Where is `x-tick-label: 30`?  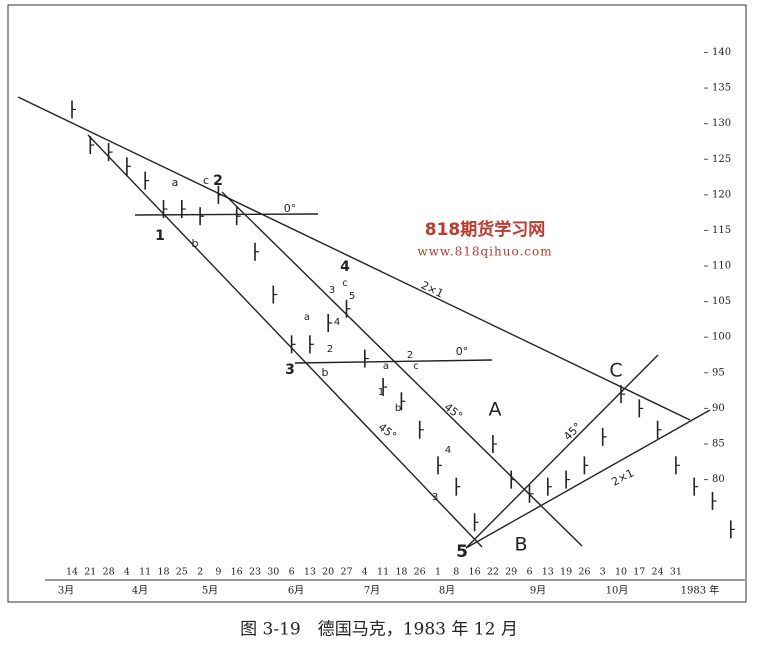 x-tick-label: 30 is located at coordinates (273, 572).